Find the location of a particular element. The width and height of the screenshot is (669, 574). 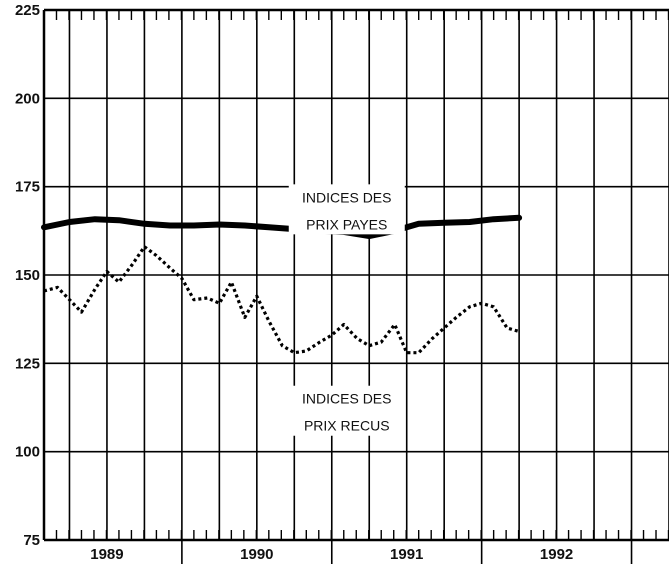

x-tick-labels: 1989 1990 1991 1992 is located at coordinates (331, 554).